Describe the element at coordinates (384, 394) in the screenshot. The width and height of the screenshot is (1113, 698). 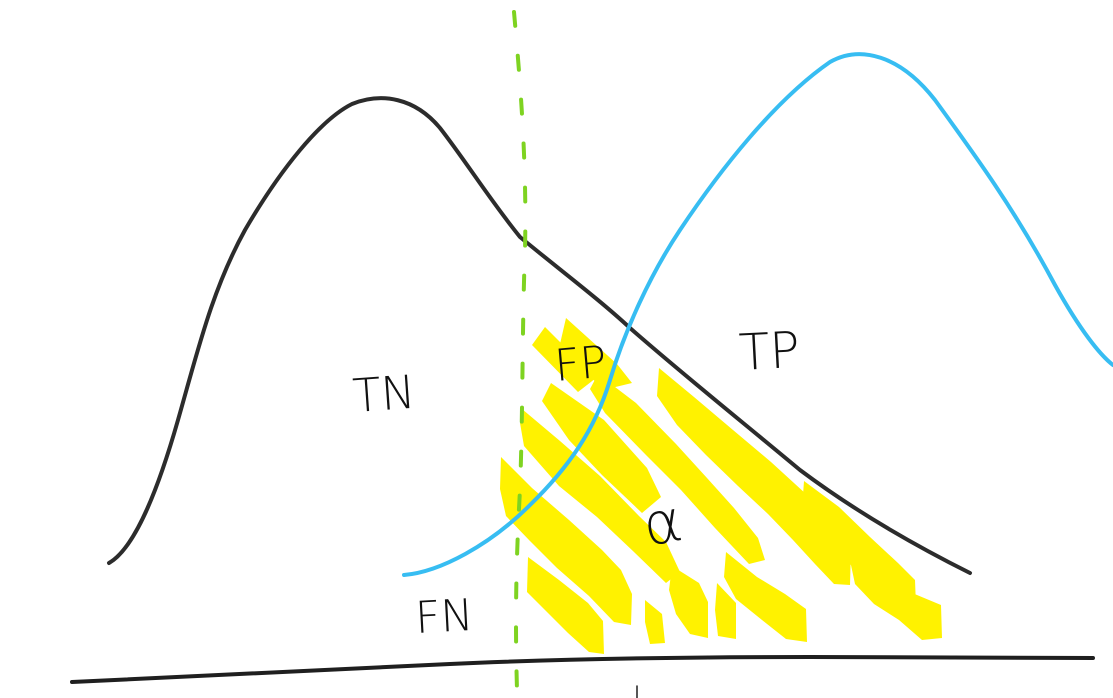
I see `label-tn: TN` at that location.